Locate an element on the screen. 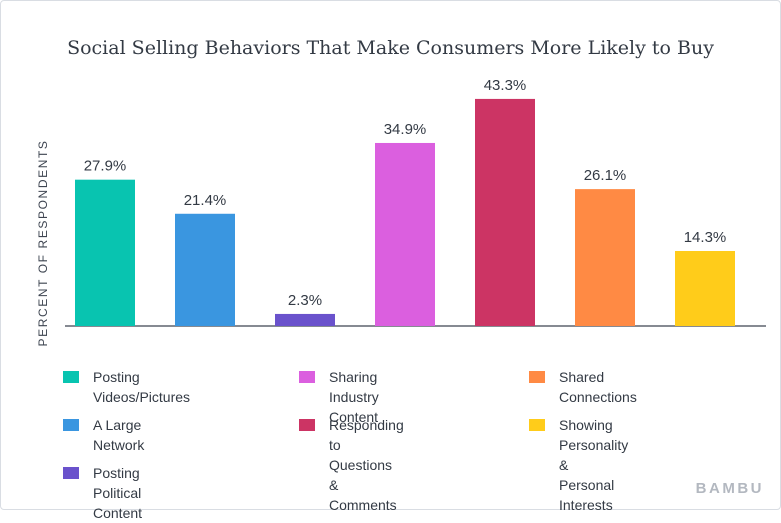 This screenshot has height=523, width=781. legend-label-7: Showing Personality & Personal Interests is located at coordinates (594, 465).